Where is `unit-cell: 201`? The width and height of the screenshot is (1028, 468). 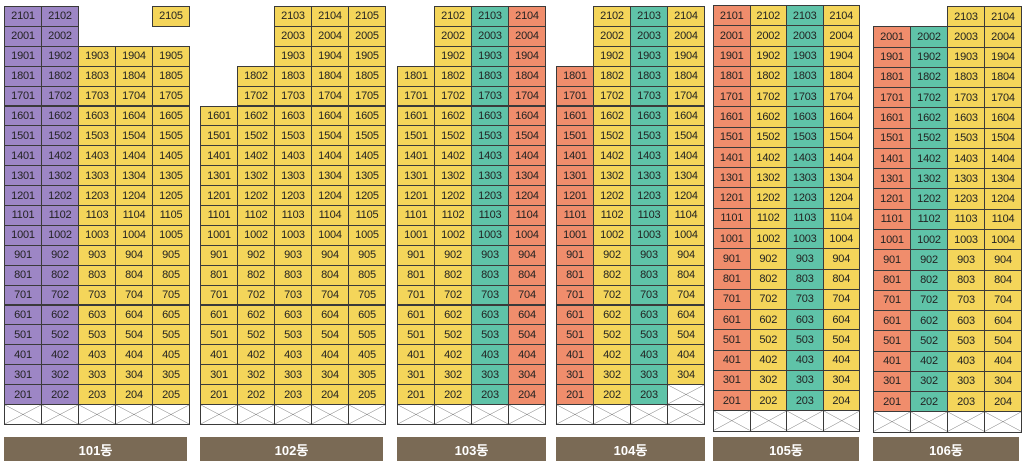
unit-cell: 201 is located at coordinates (416, 394).